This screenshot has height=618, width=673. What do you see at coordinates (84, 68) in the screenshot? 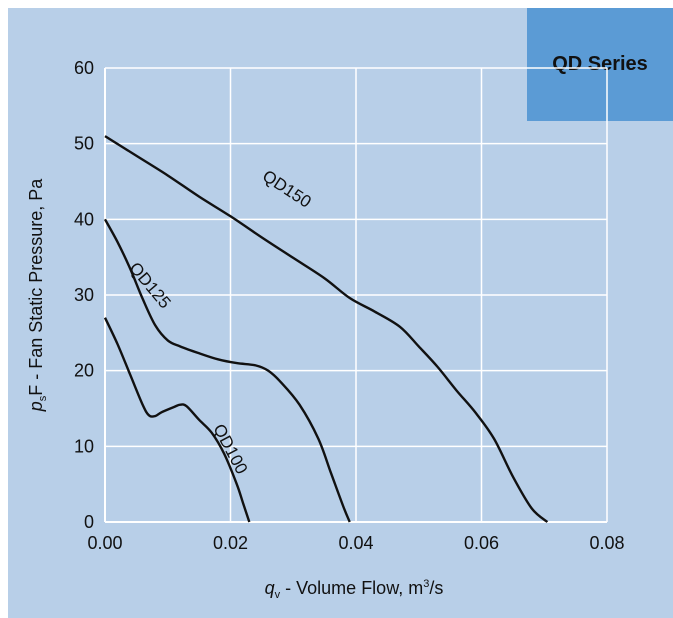
I see `y-tick-label: 60` at bounding box center [84, 68].